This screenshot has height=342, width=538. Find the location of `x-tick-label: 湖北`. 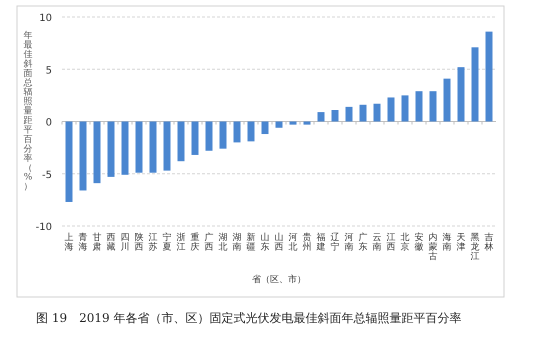

x-tick-label: 湖北 is located at coordinates (223, 242).